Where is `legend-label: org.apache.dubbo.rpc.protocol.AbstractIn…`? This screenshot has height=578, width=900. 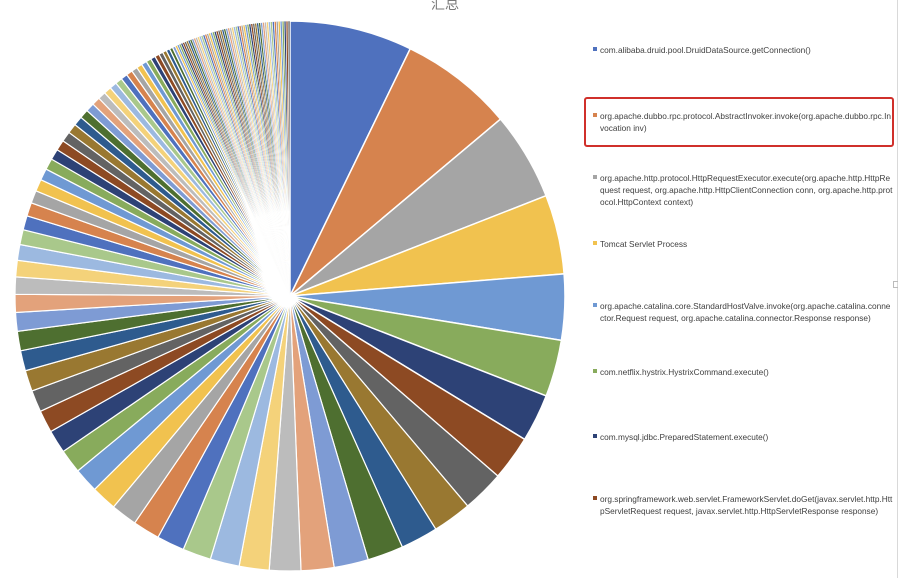
legend-label: org.apache.dubbo.rpc.protocol.AbstractIn… is located at coordinates (746, 122).